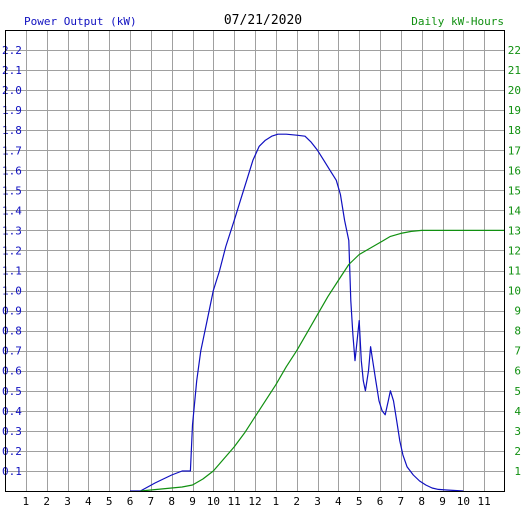 This screenshot has width=527, height=510. Describe the element at coordinates (12, 50) in the screenshot. I see `left-axis-tick-label: 2.2` at that location.